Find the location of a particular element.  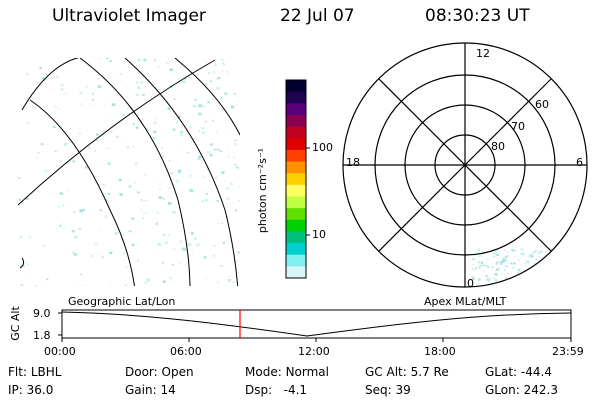

timeline-tick-2359: 23:59 is located at coordinates (568, 351).